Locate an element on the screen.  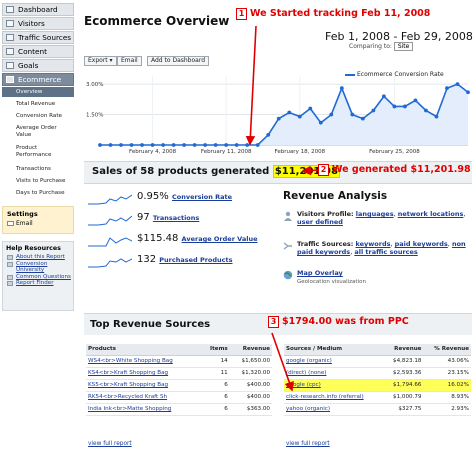
export-button: Export ▾ is located at coordinates (100, 61).